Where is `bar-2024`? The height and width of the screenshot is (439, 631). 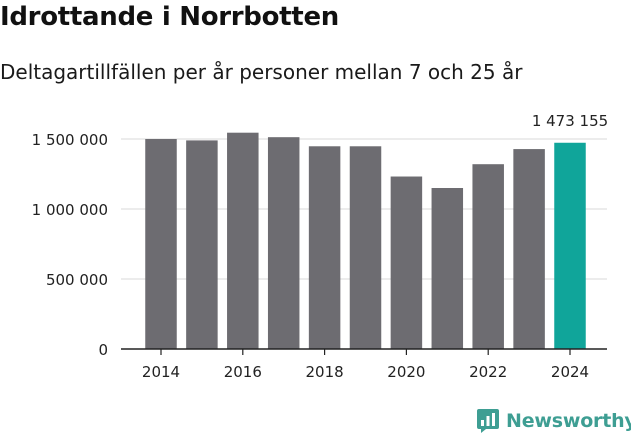 bar-2024 is located at coordinates (570, 245).